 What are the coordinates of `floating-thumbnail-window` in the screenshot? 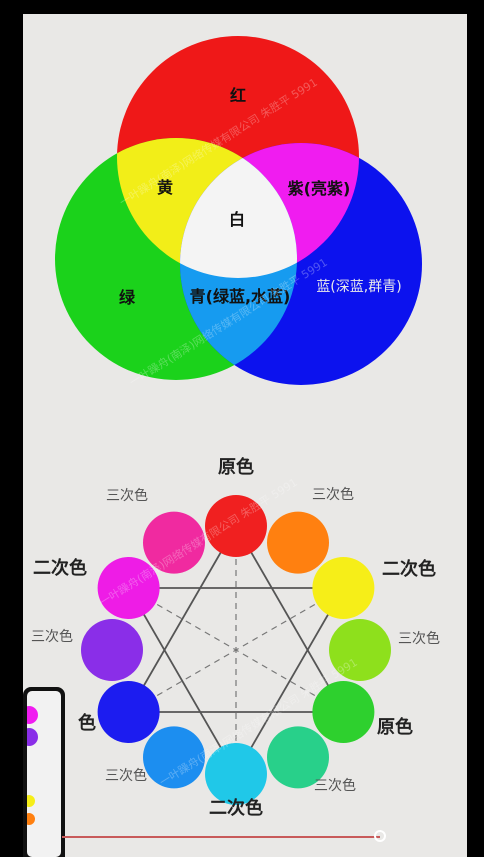 It's located at (44, 772).